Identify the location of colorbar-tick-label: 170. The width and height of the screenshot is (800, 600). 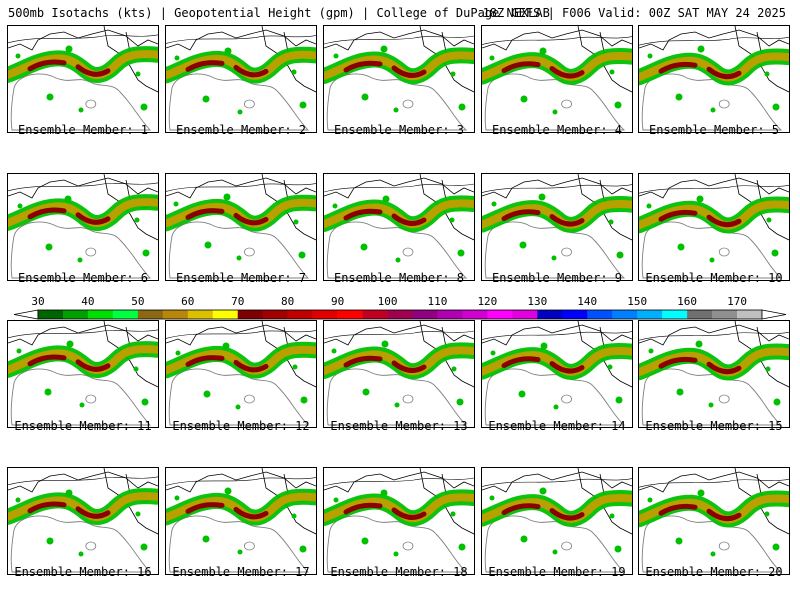
(737, 301).